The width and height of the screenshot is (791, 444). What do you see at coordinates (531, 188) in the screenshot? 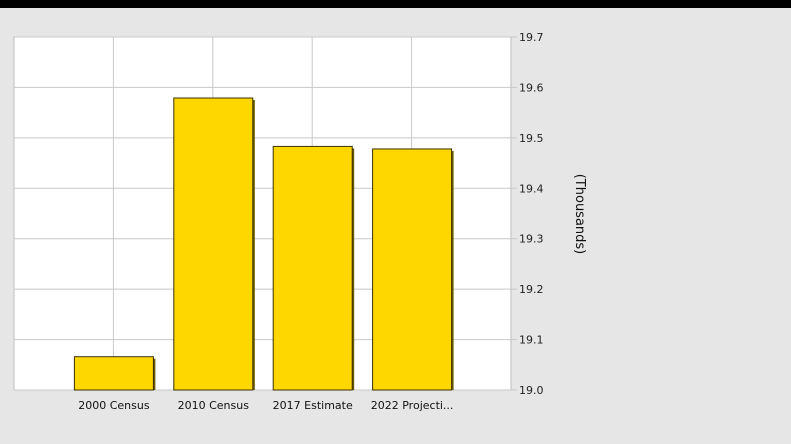
I see `y-tick-label: 19.4` at bounding box center [531, 188].